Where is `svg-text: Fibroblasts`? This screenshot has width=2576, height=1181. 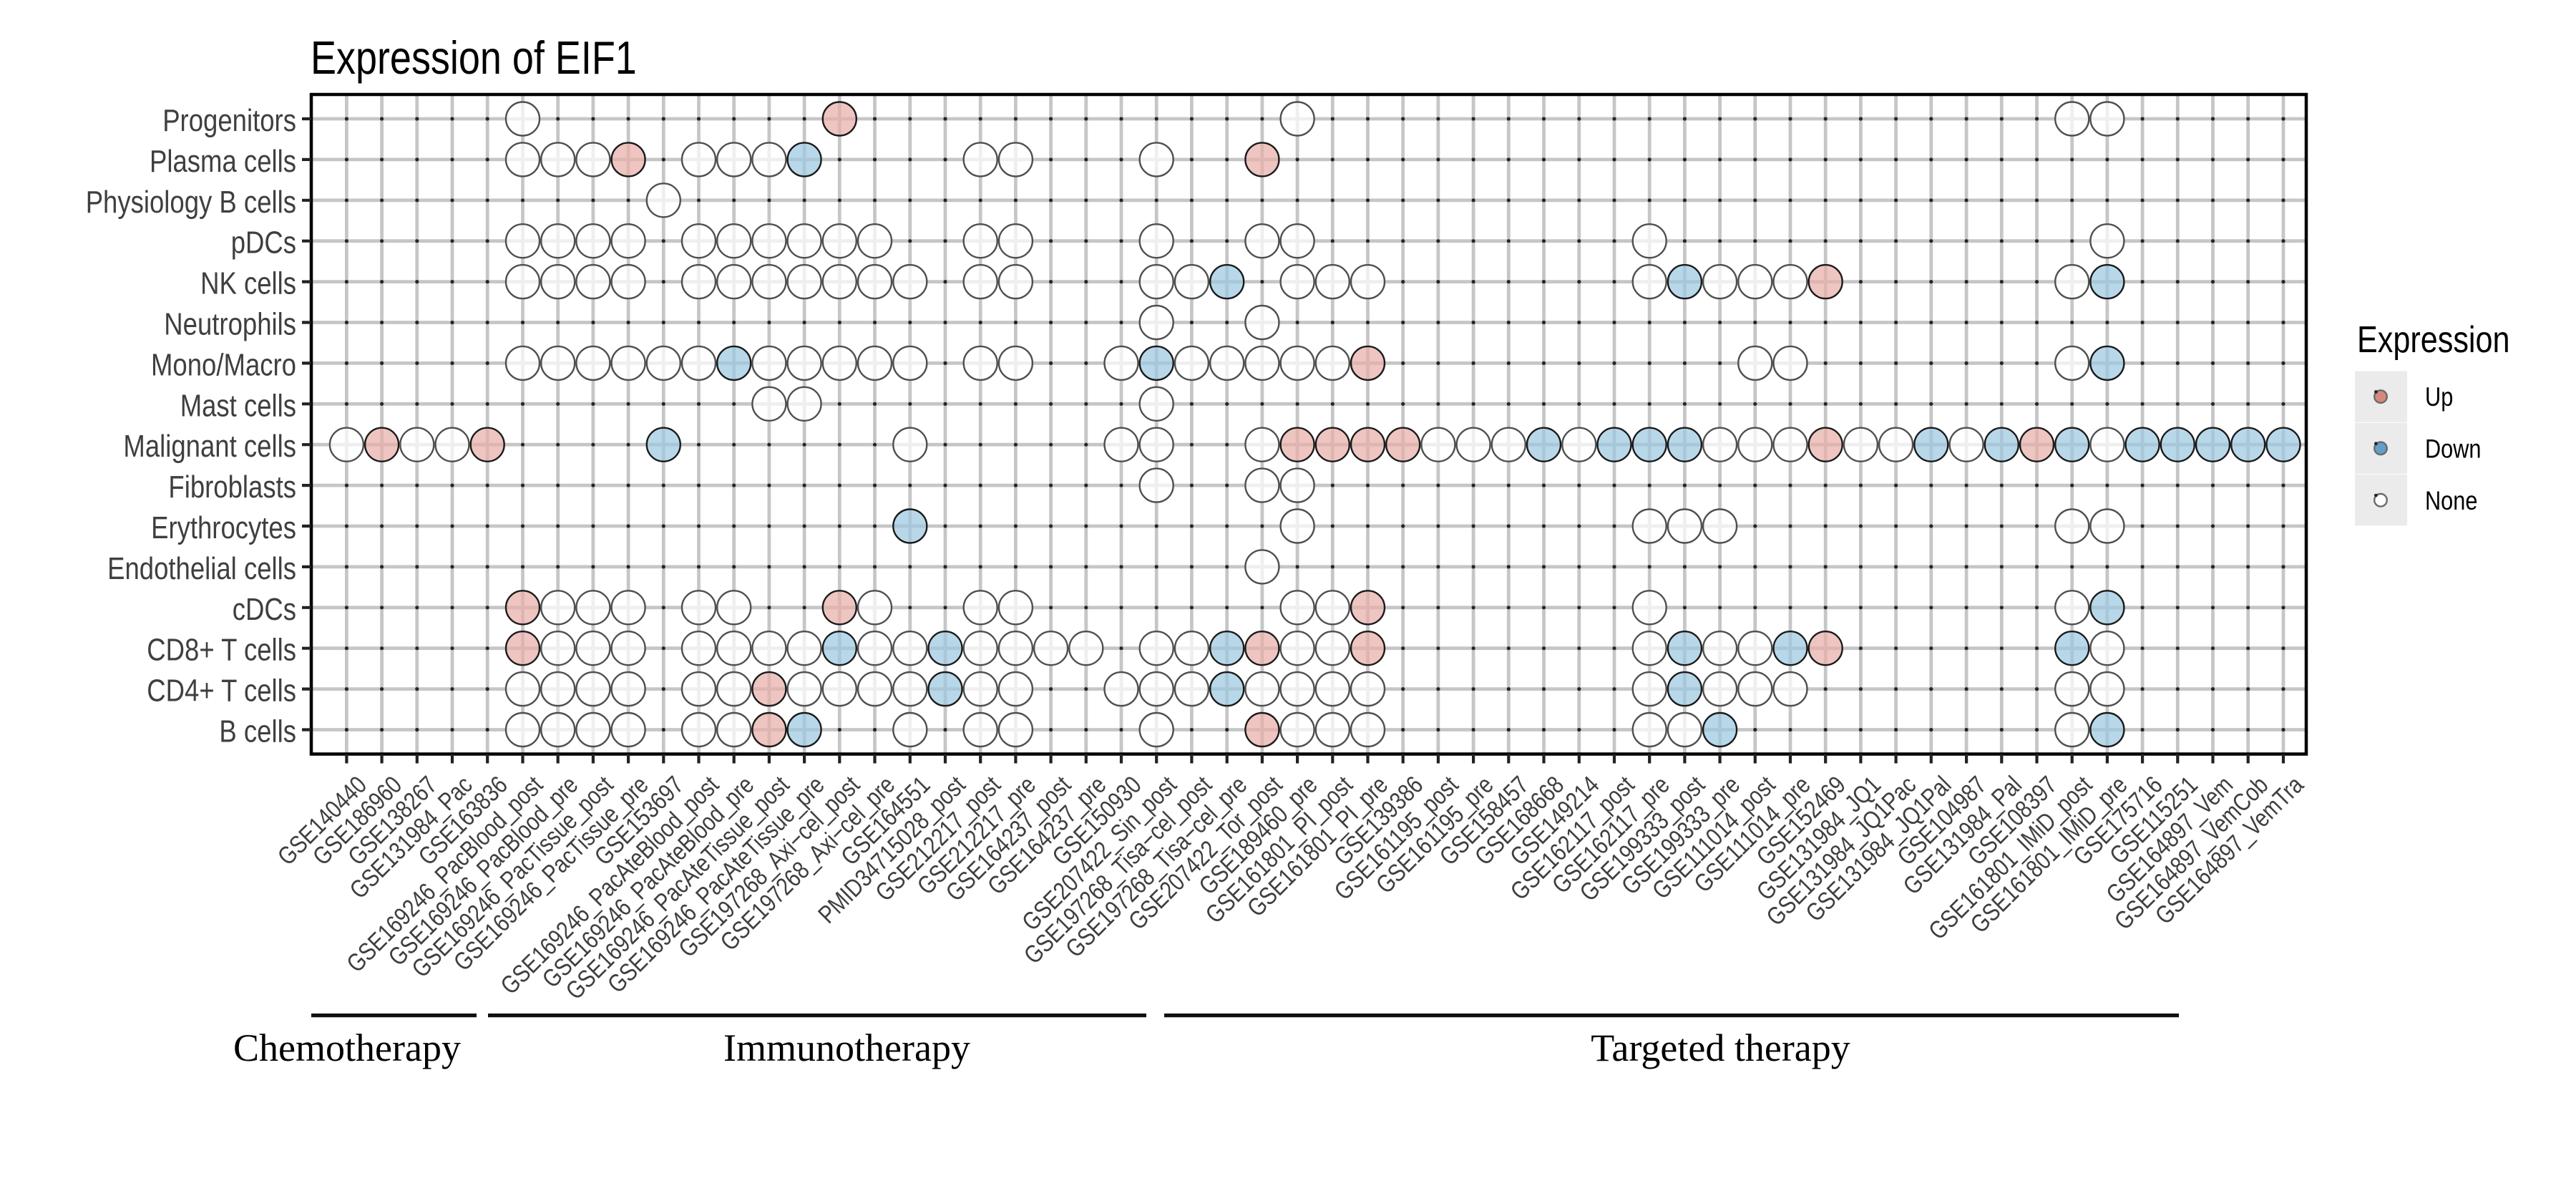
svg-text: Fibroblasts is located at coordinates (232, 487).